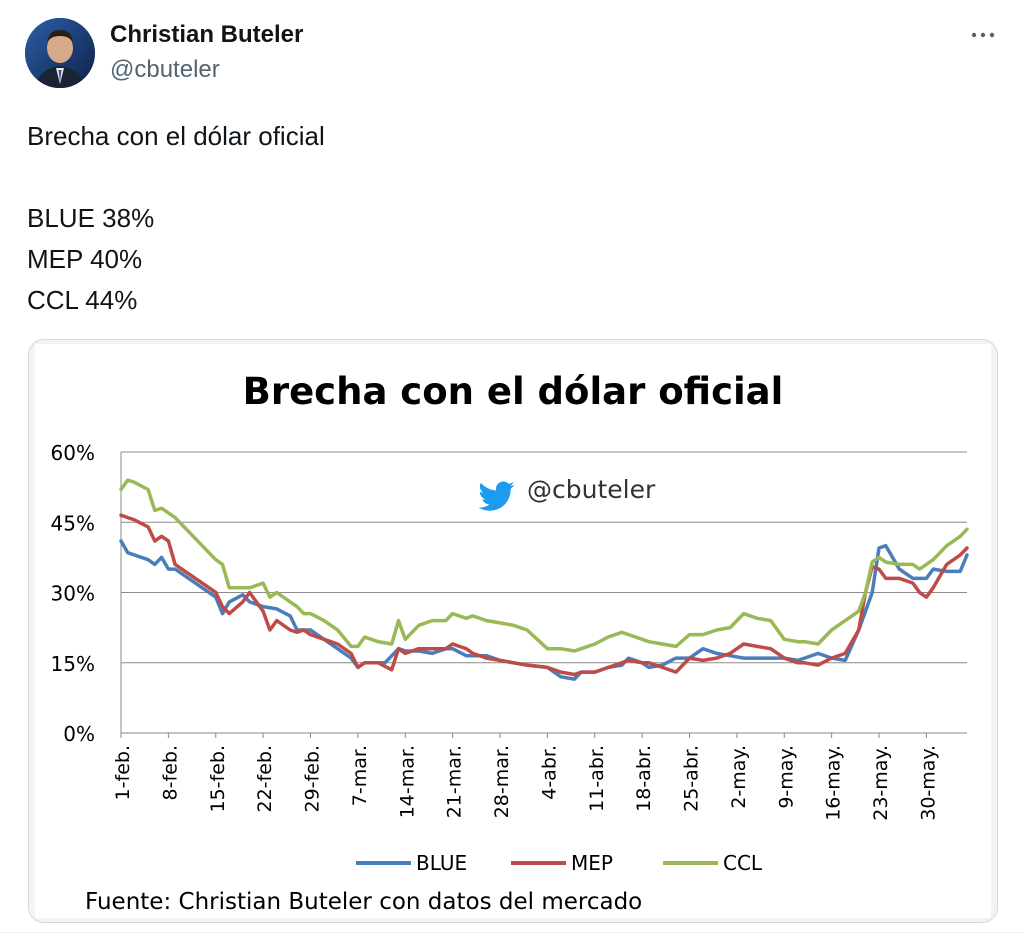 Image resolution: width=1024 pixels, height=940 pixels. I want to click on x-tick-label: 4-abr., so click(549, 772).